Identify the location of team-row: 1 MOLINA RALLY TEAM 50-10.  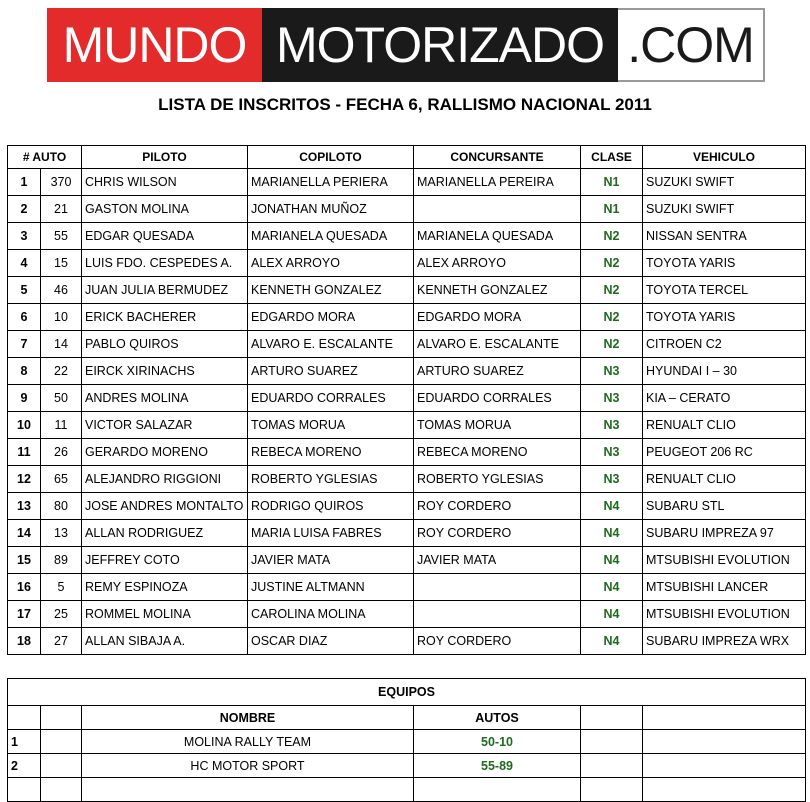
(407, 741).